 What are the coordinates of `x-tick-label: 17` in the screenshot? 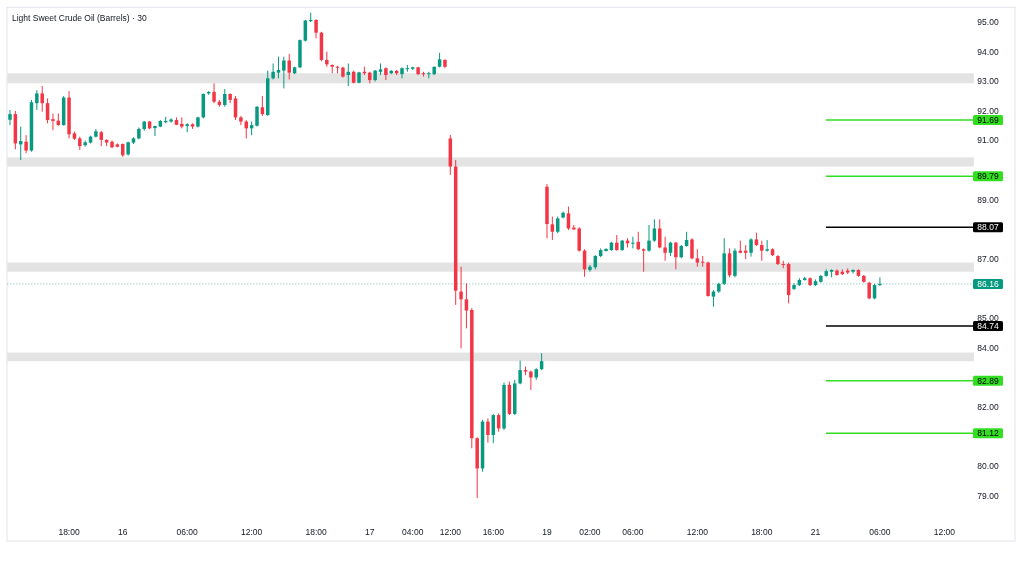 It's located at (370, 532).